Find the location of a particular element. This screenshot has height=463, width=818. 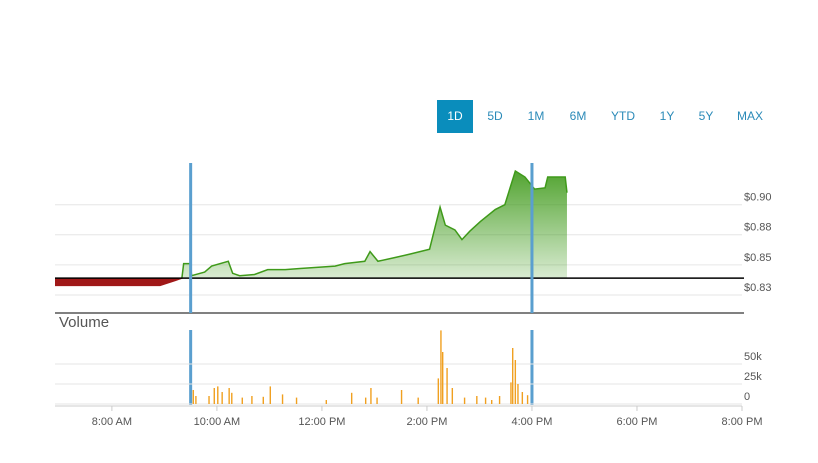

y-tick-label: $0.88 is located at coordinates (758, 228).